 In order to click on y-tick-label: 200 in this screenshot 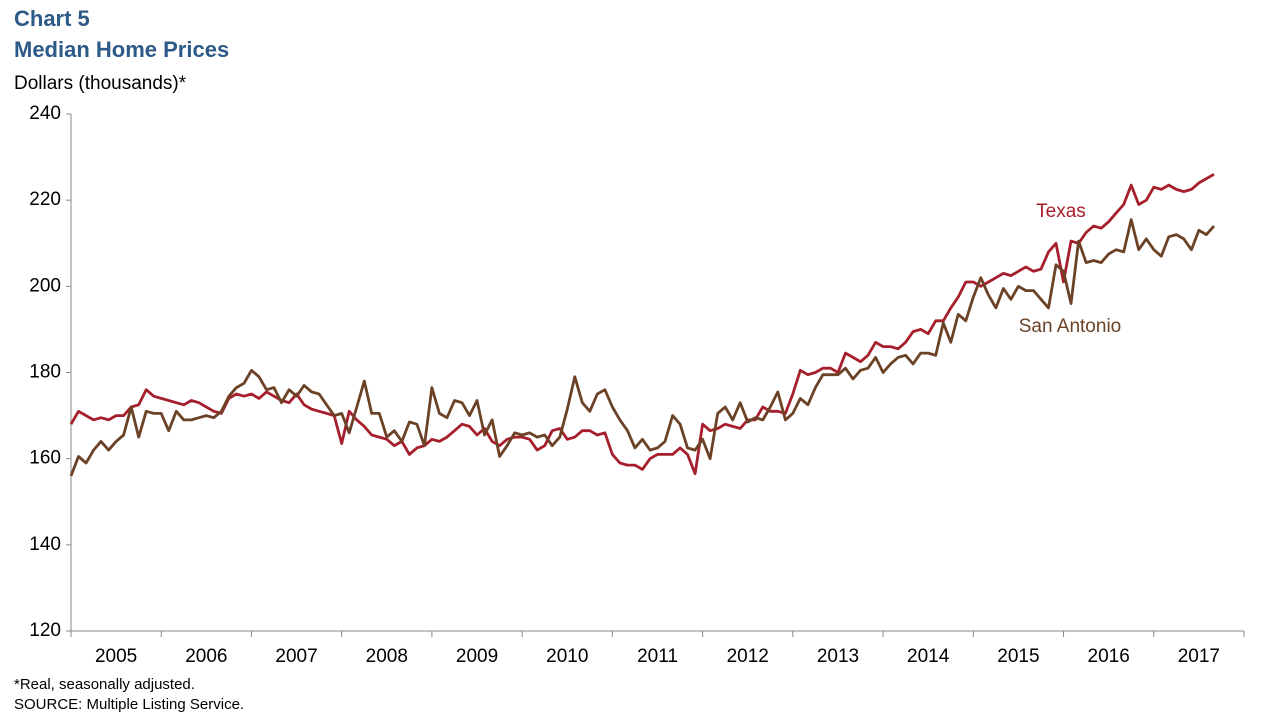, I will do `click(45, 285)`.